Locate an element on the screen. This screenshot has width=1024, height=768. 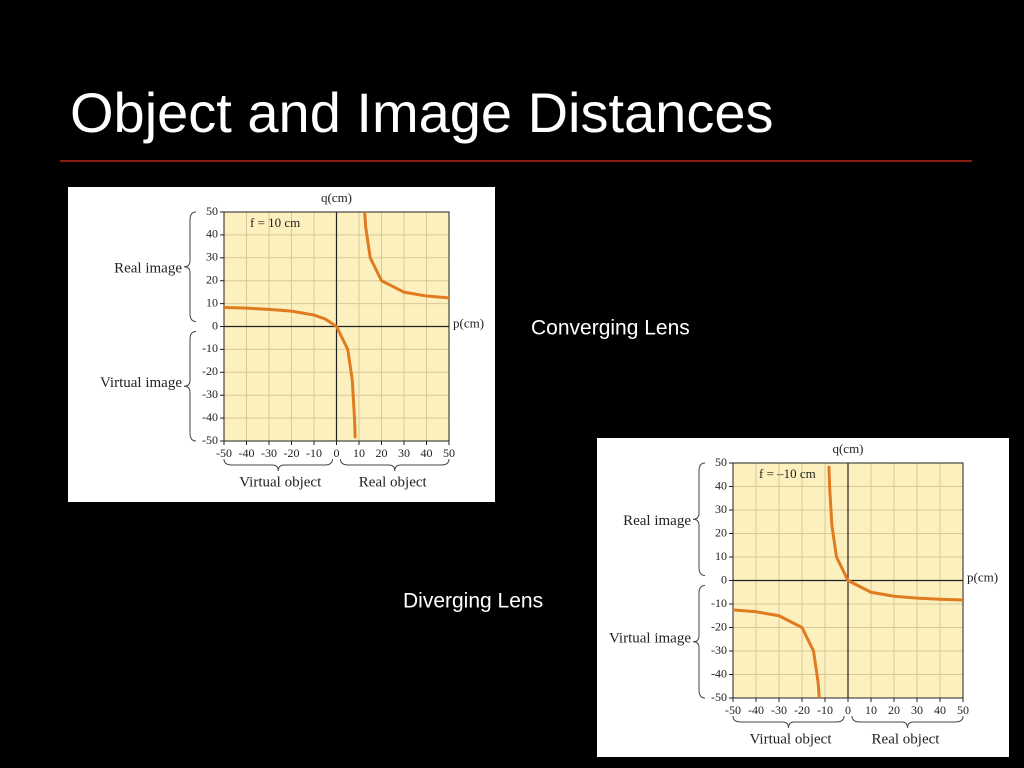
slide-title: Object and Image Distances is located at coordinates (421, 112).